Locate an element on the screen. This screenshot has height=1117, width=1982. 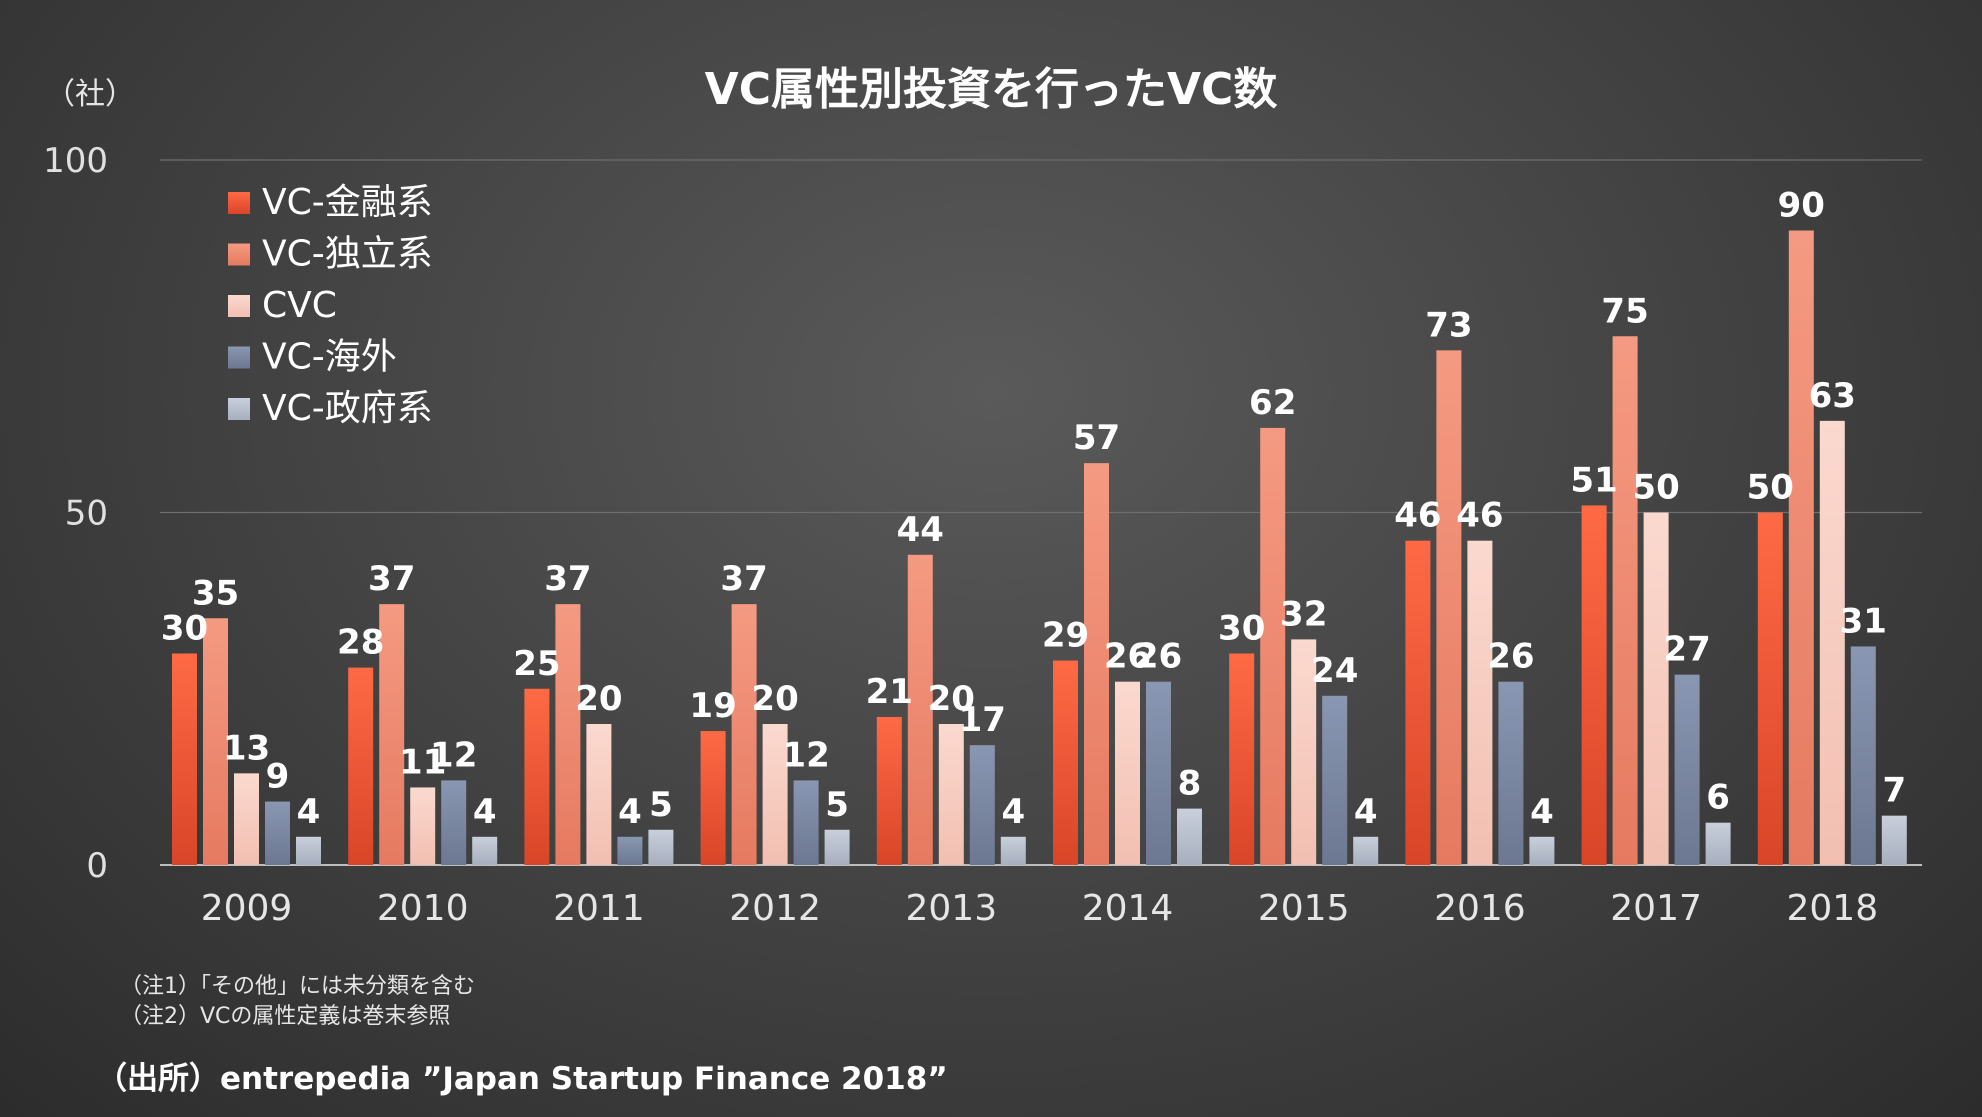
bar-2013-s1 is located at coordinates (920, 709).